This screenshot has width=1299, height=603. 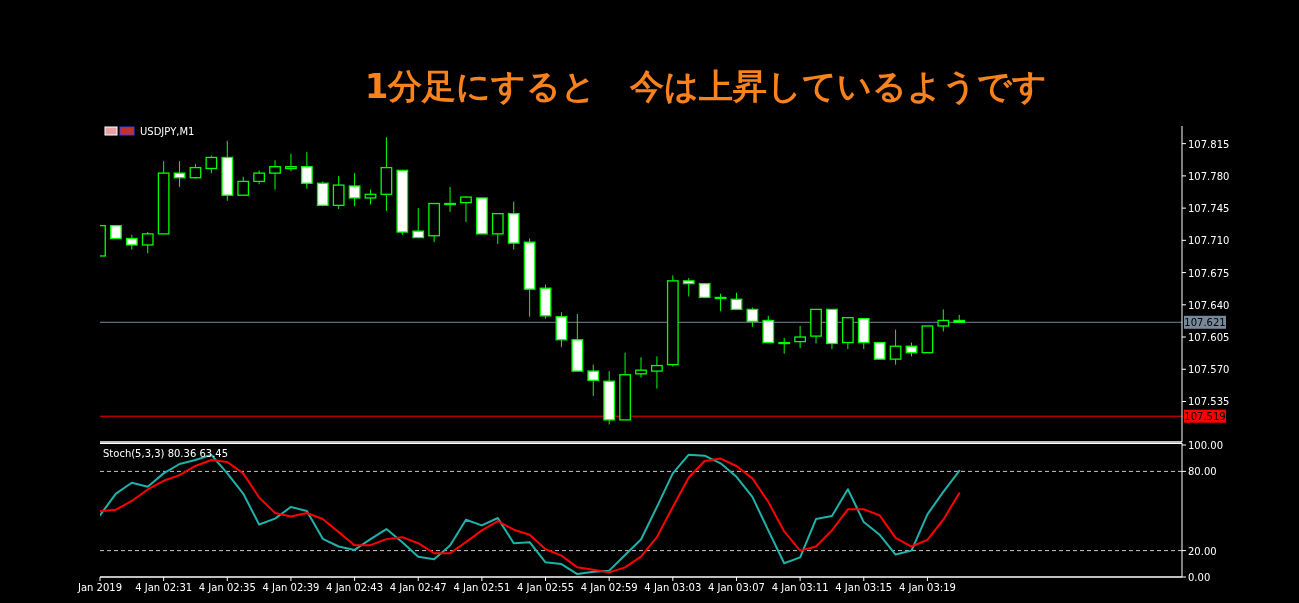 What do you see at coordinates (1209, 273) in the screenshot?
I see `y-tick-label: 107.675` at bounding box center [1209, 273].